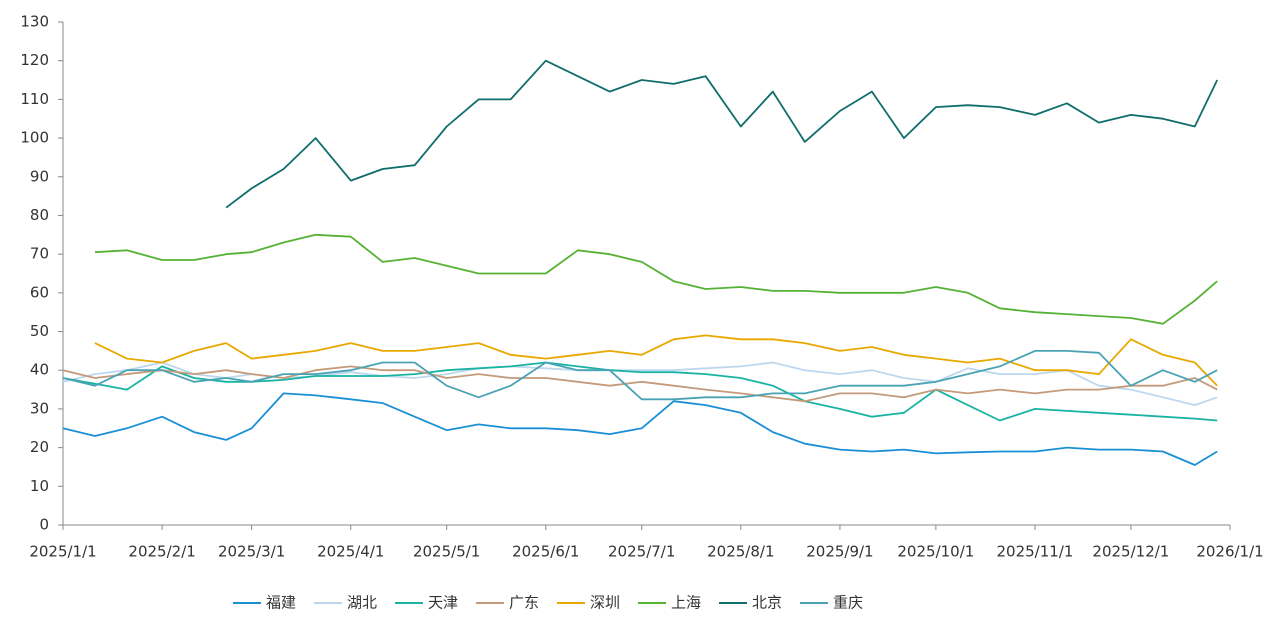 The image size is (1280, 625). Describe the element at coordinates (935, 552) in the screenshot. I see `x-tick-label: 2025/10/1` at that location.